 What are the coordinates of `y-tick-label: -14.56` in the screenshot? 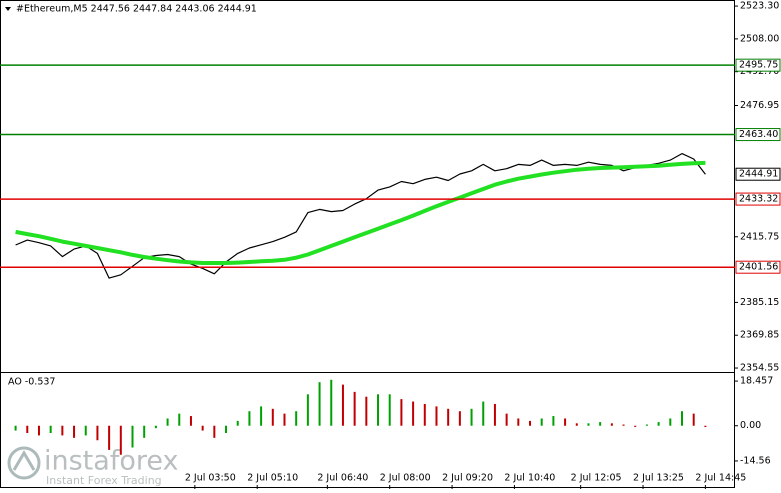 It's located at (755, 460).